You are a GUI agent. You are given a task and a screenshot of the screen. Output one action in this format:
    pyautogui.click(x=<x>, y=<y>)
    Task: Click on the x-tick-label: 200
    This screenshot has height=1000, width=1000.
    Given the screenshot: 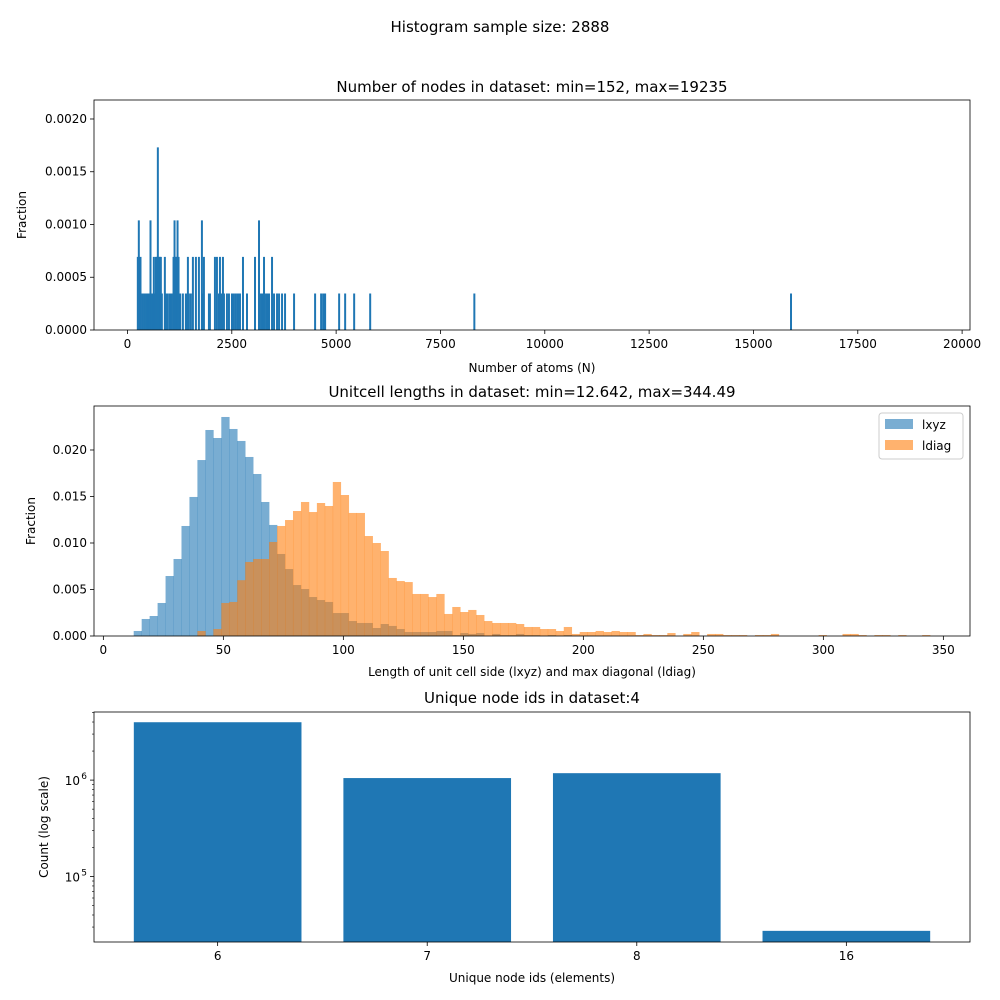 What is the action you would take?
    pyautogui.click(x=583, y=650)
    